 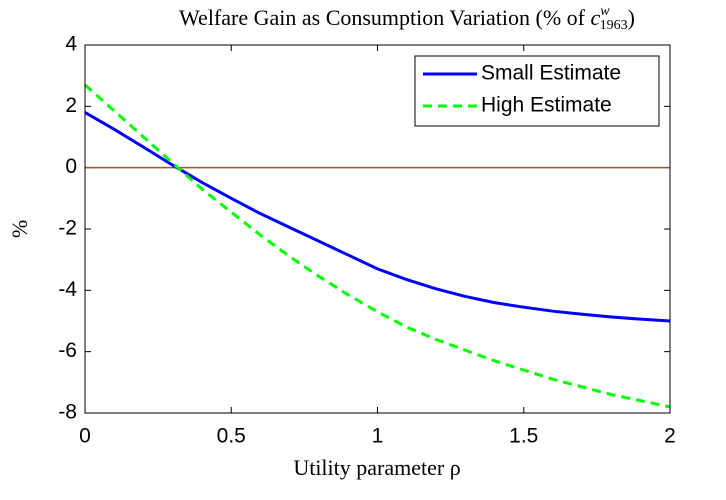 I want to click on x-tick-label: 2, so click(x=670, y=436).